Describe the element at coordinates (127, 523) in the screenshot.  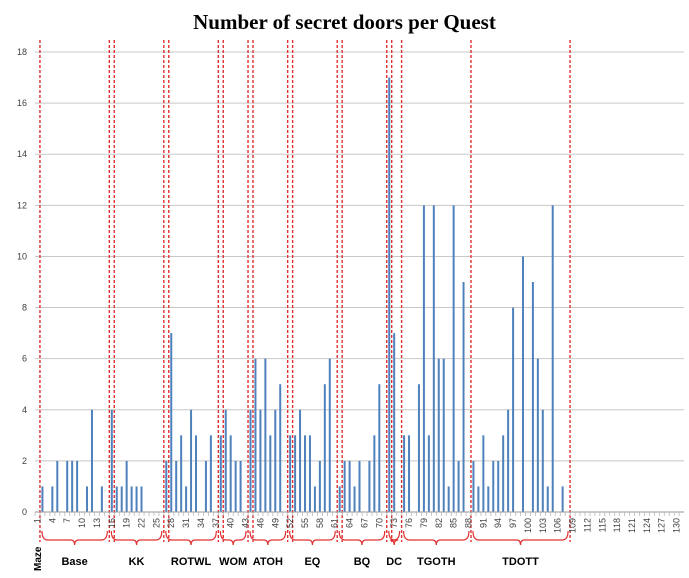
I see `x-tick-label: 19` at that location.